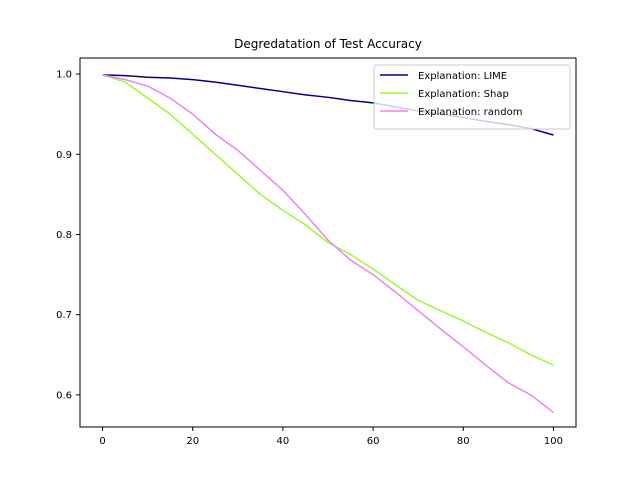  What do you see at coordinates (463, 94) in the screenshot?
I see `legend-label-1: Explanation: Shap` at bounding box center [463, 94].